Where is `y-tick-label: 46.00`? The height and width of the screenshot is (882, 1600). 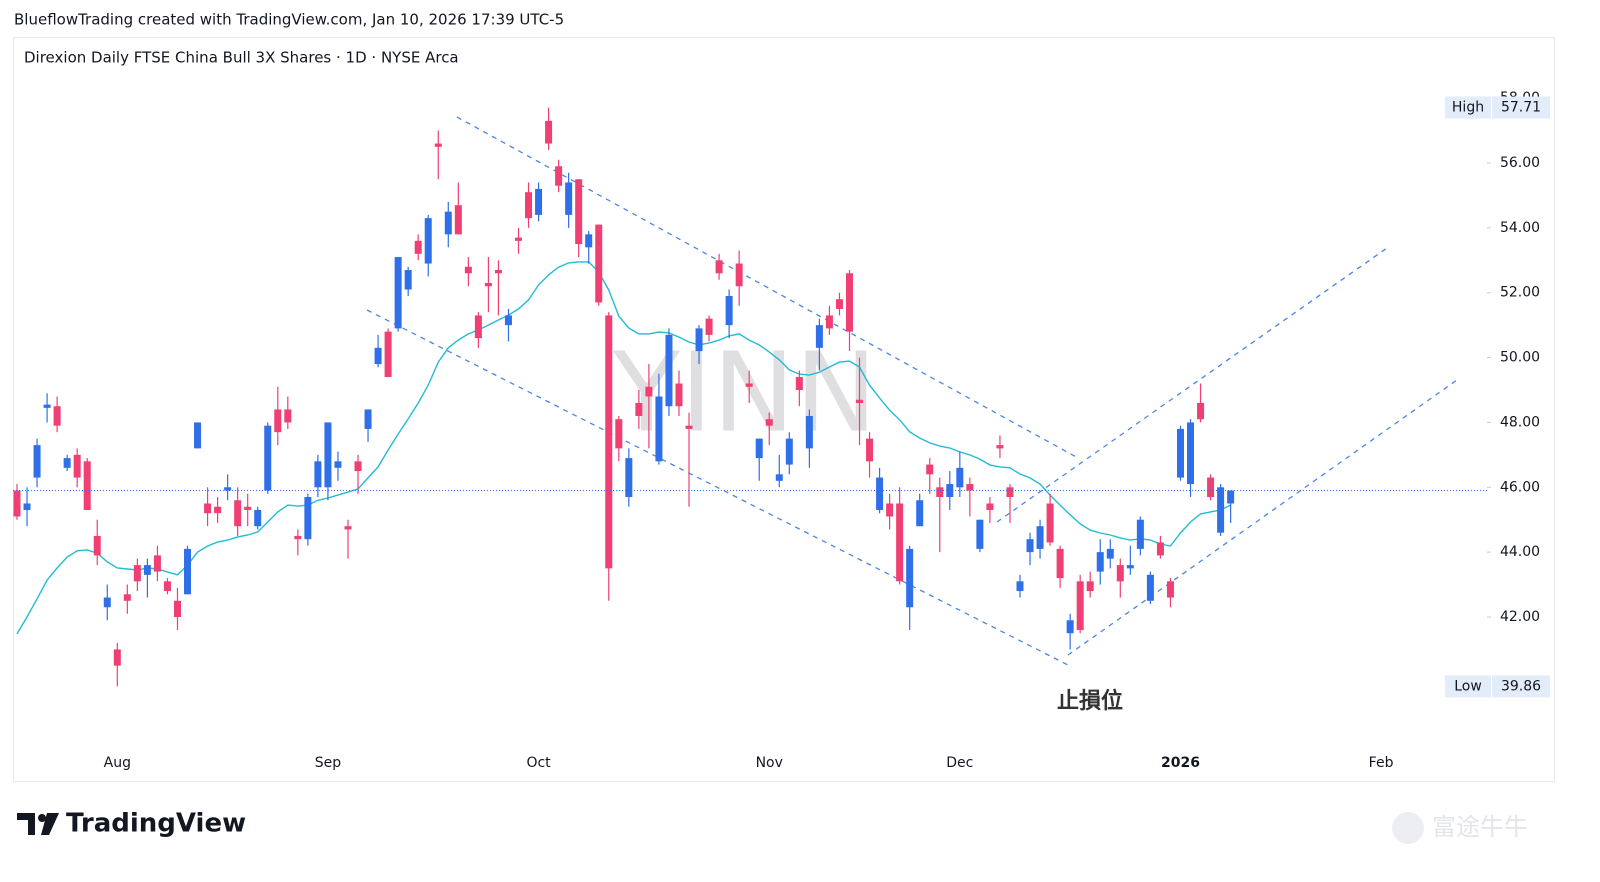
y-tick-label: 46.00 is located at coordinates (1520, 487).